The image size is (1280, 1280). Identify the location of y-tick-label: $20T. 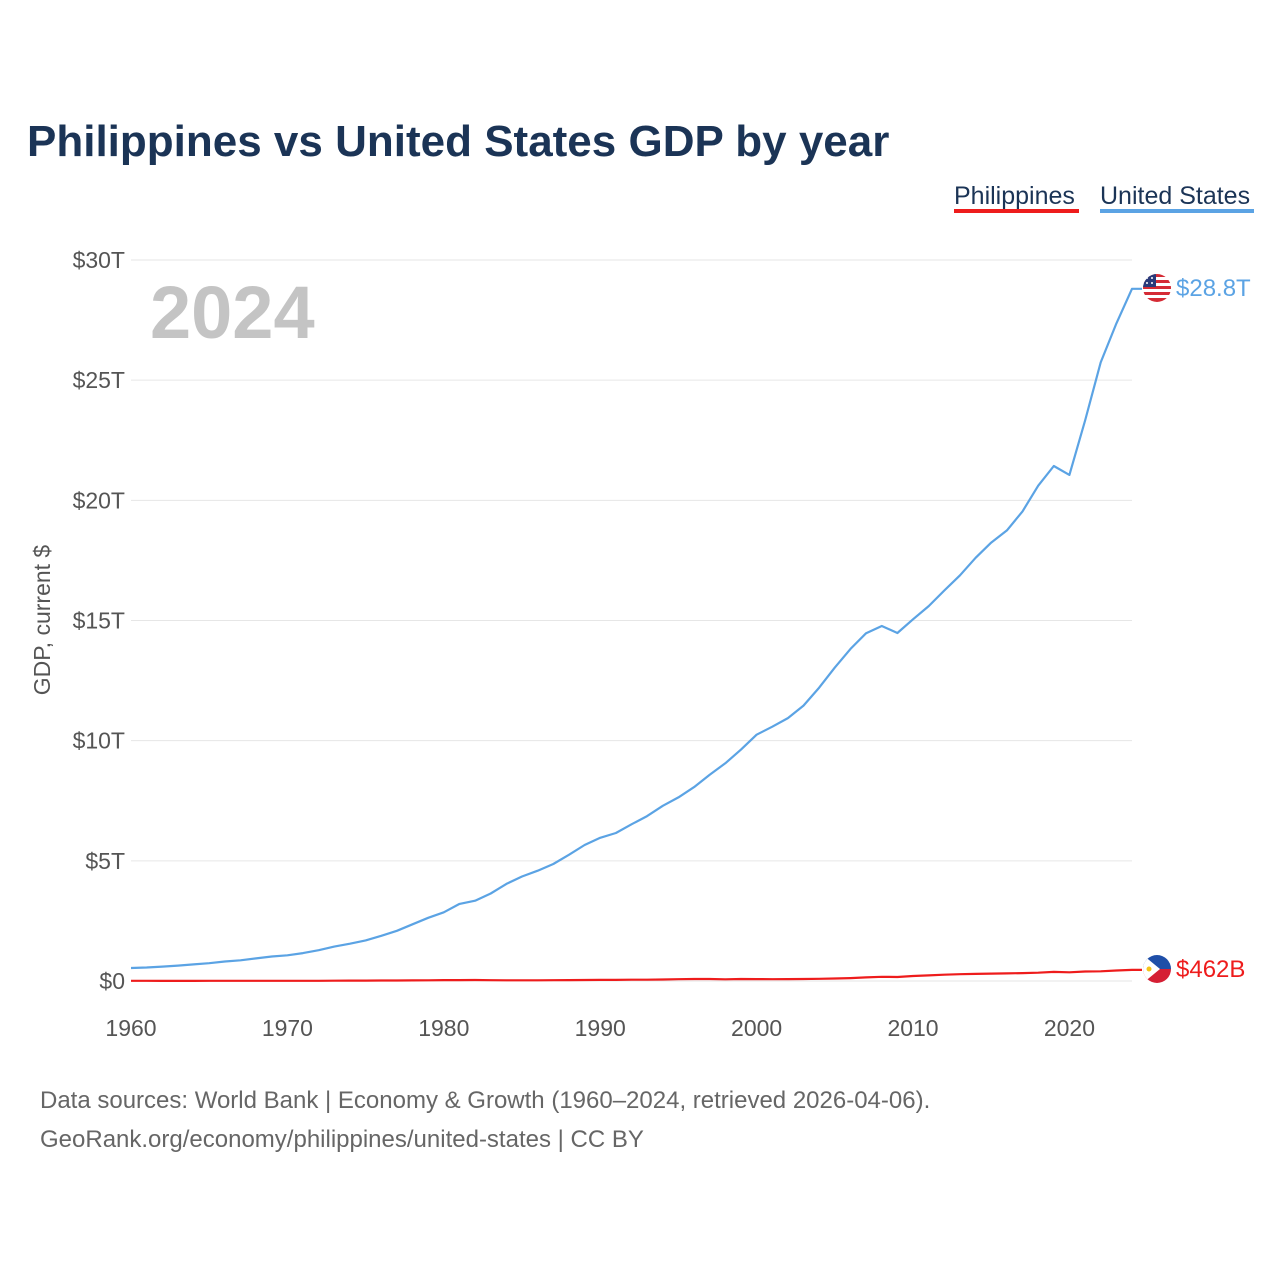
(99, 500).